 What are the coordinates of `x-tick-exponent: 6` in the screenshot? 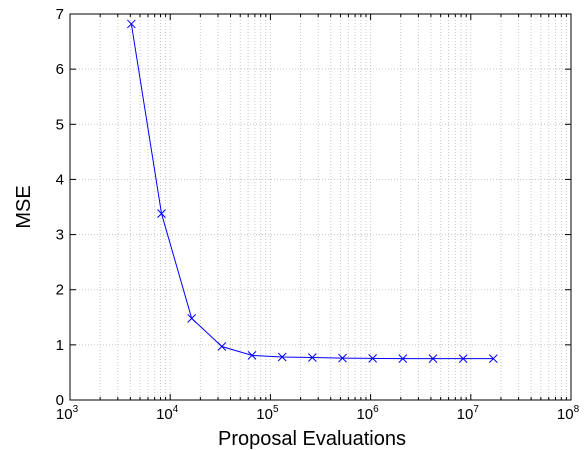 It's located at (376, 409).